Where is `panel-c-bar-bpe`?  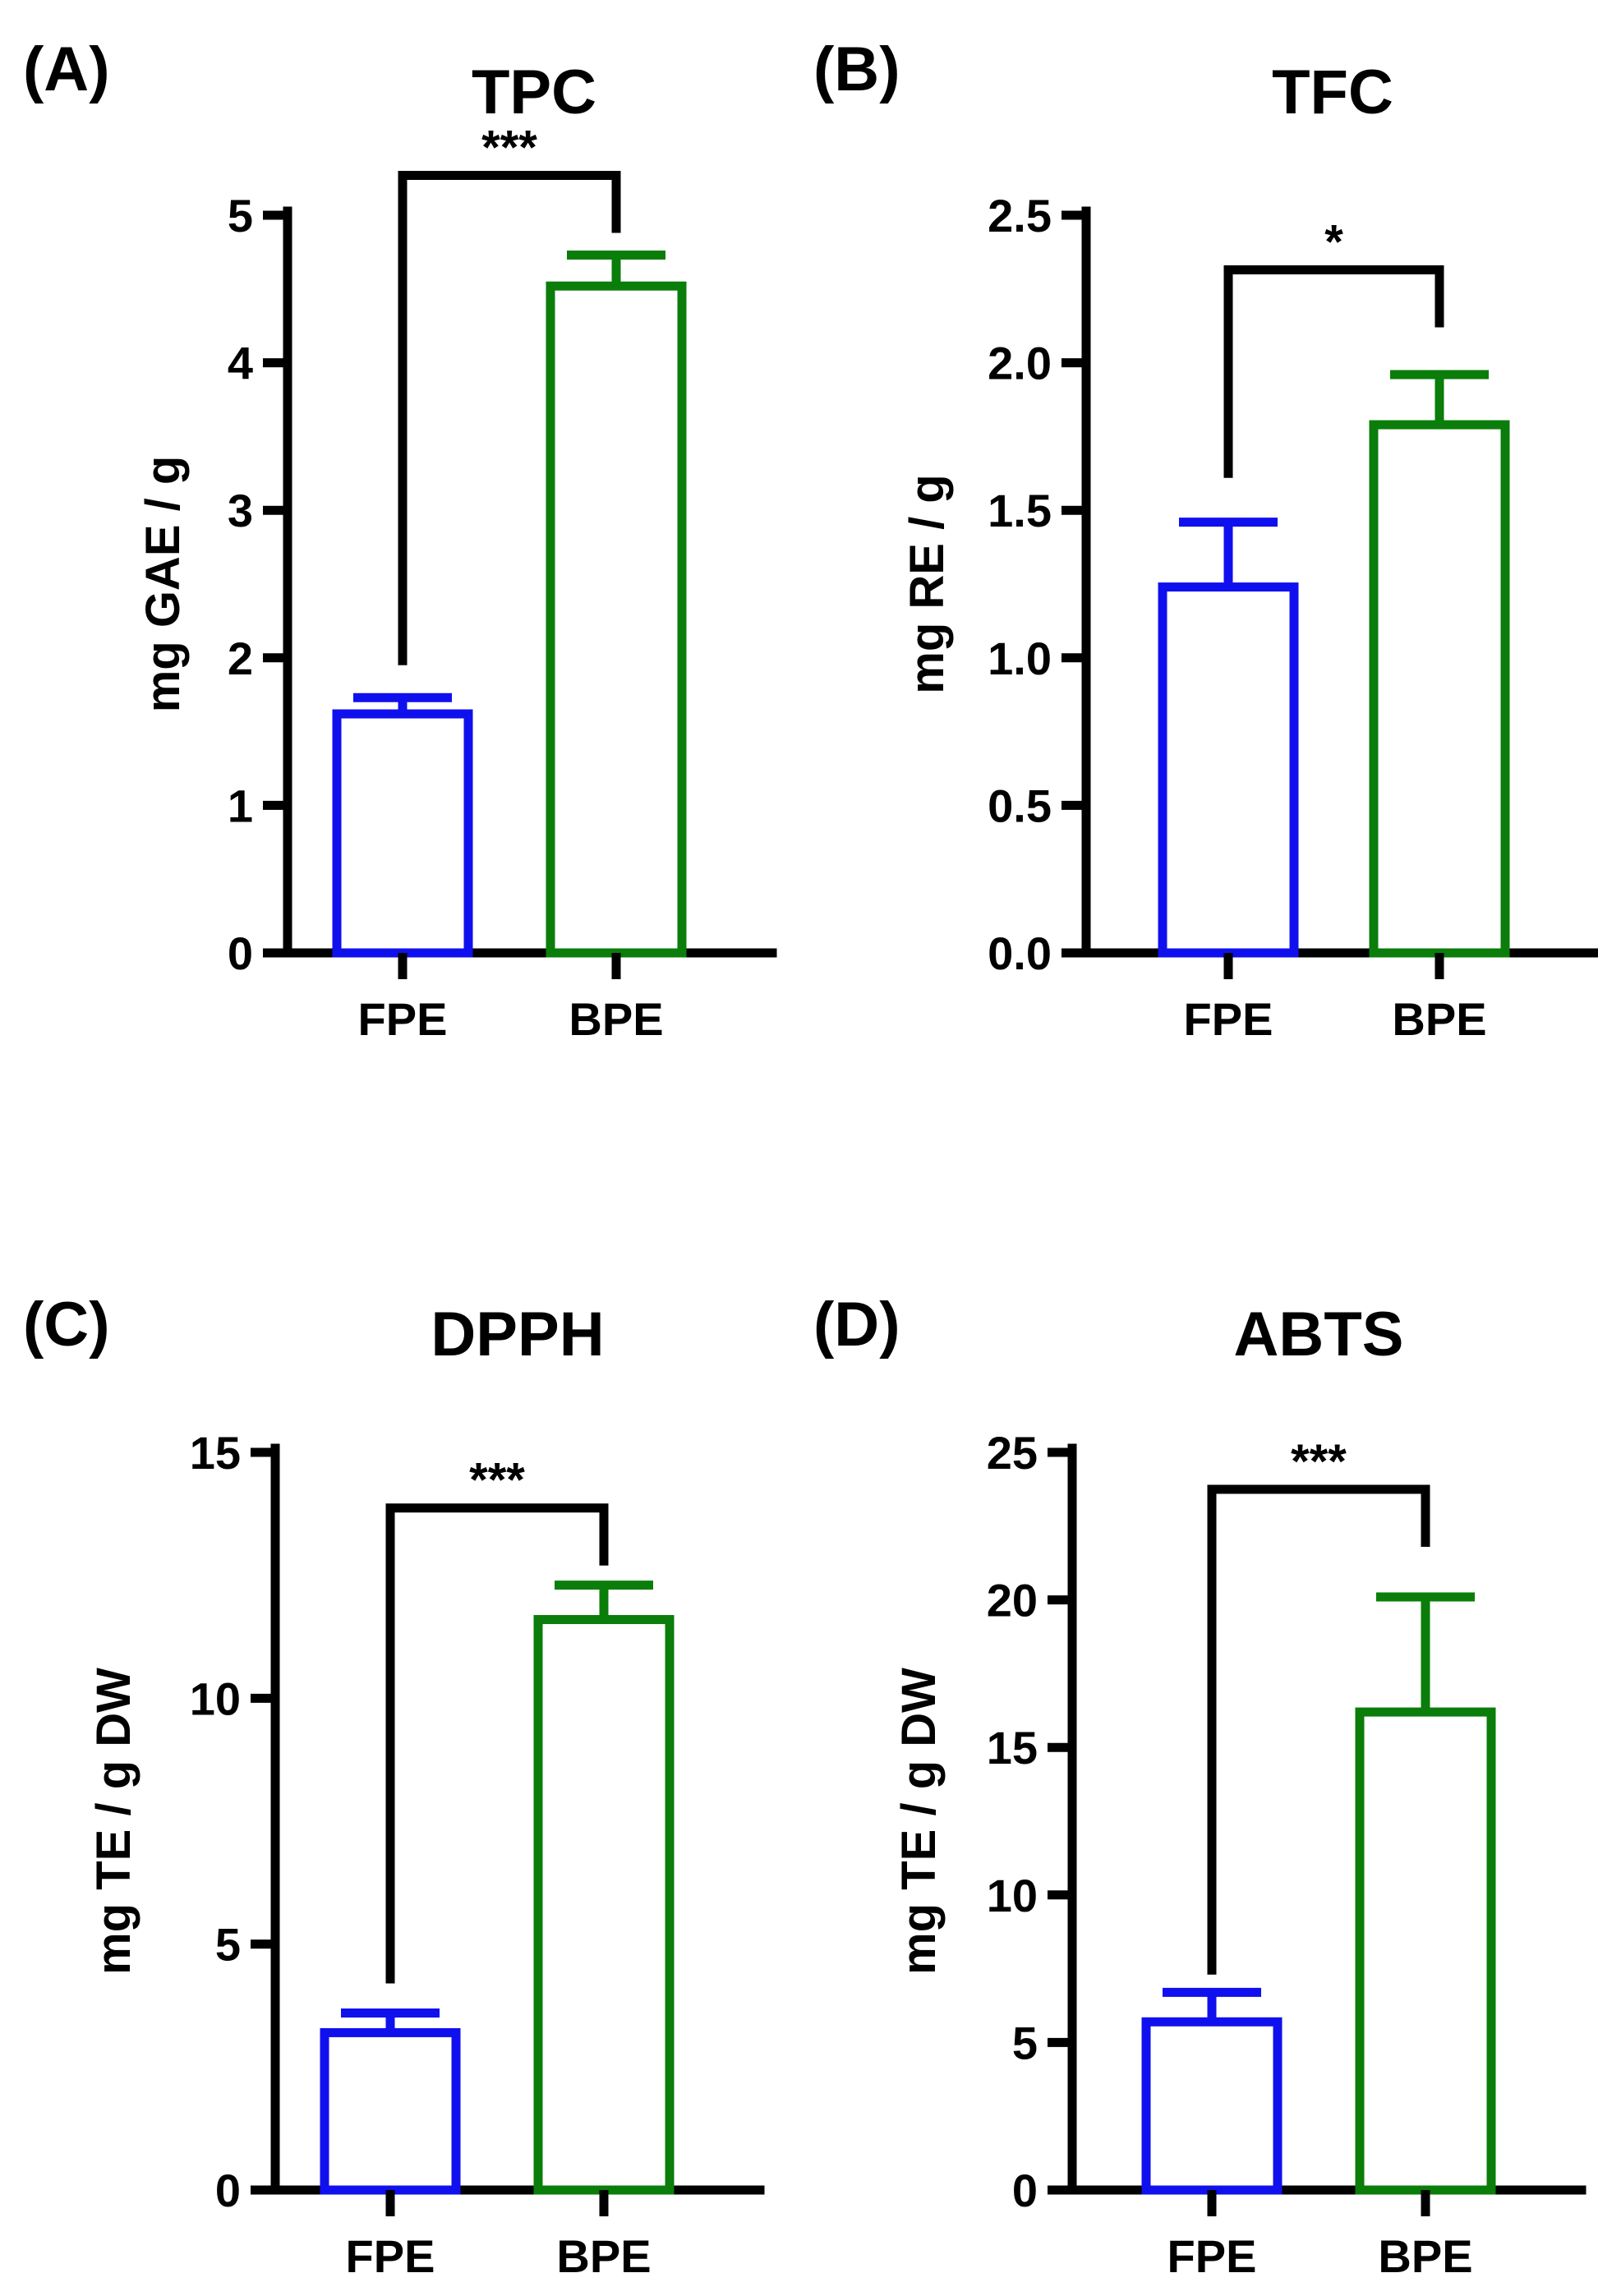
panel-c-bar-bpe is located at coordinates (604, 1905).